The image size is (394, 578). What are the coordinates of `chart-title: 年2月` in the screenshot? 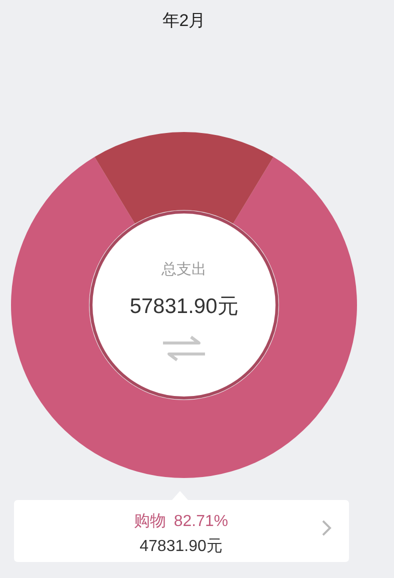 It's located at (184, 20).